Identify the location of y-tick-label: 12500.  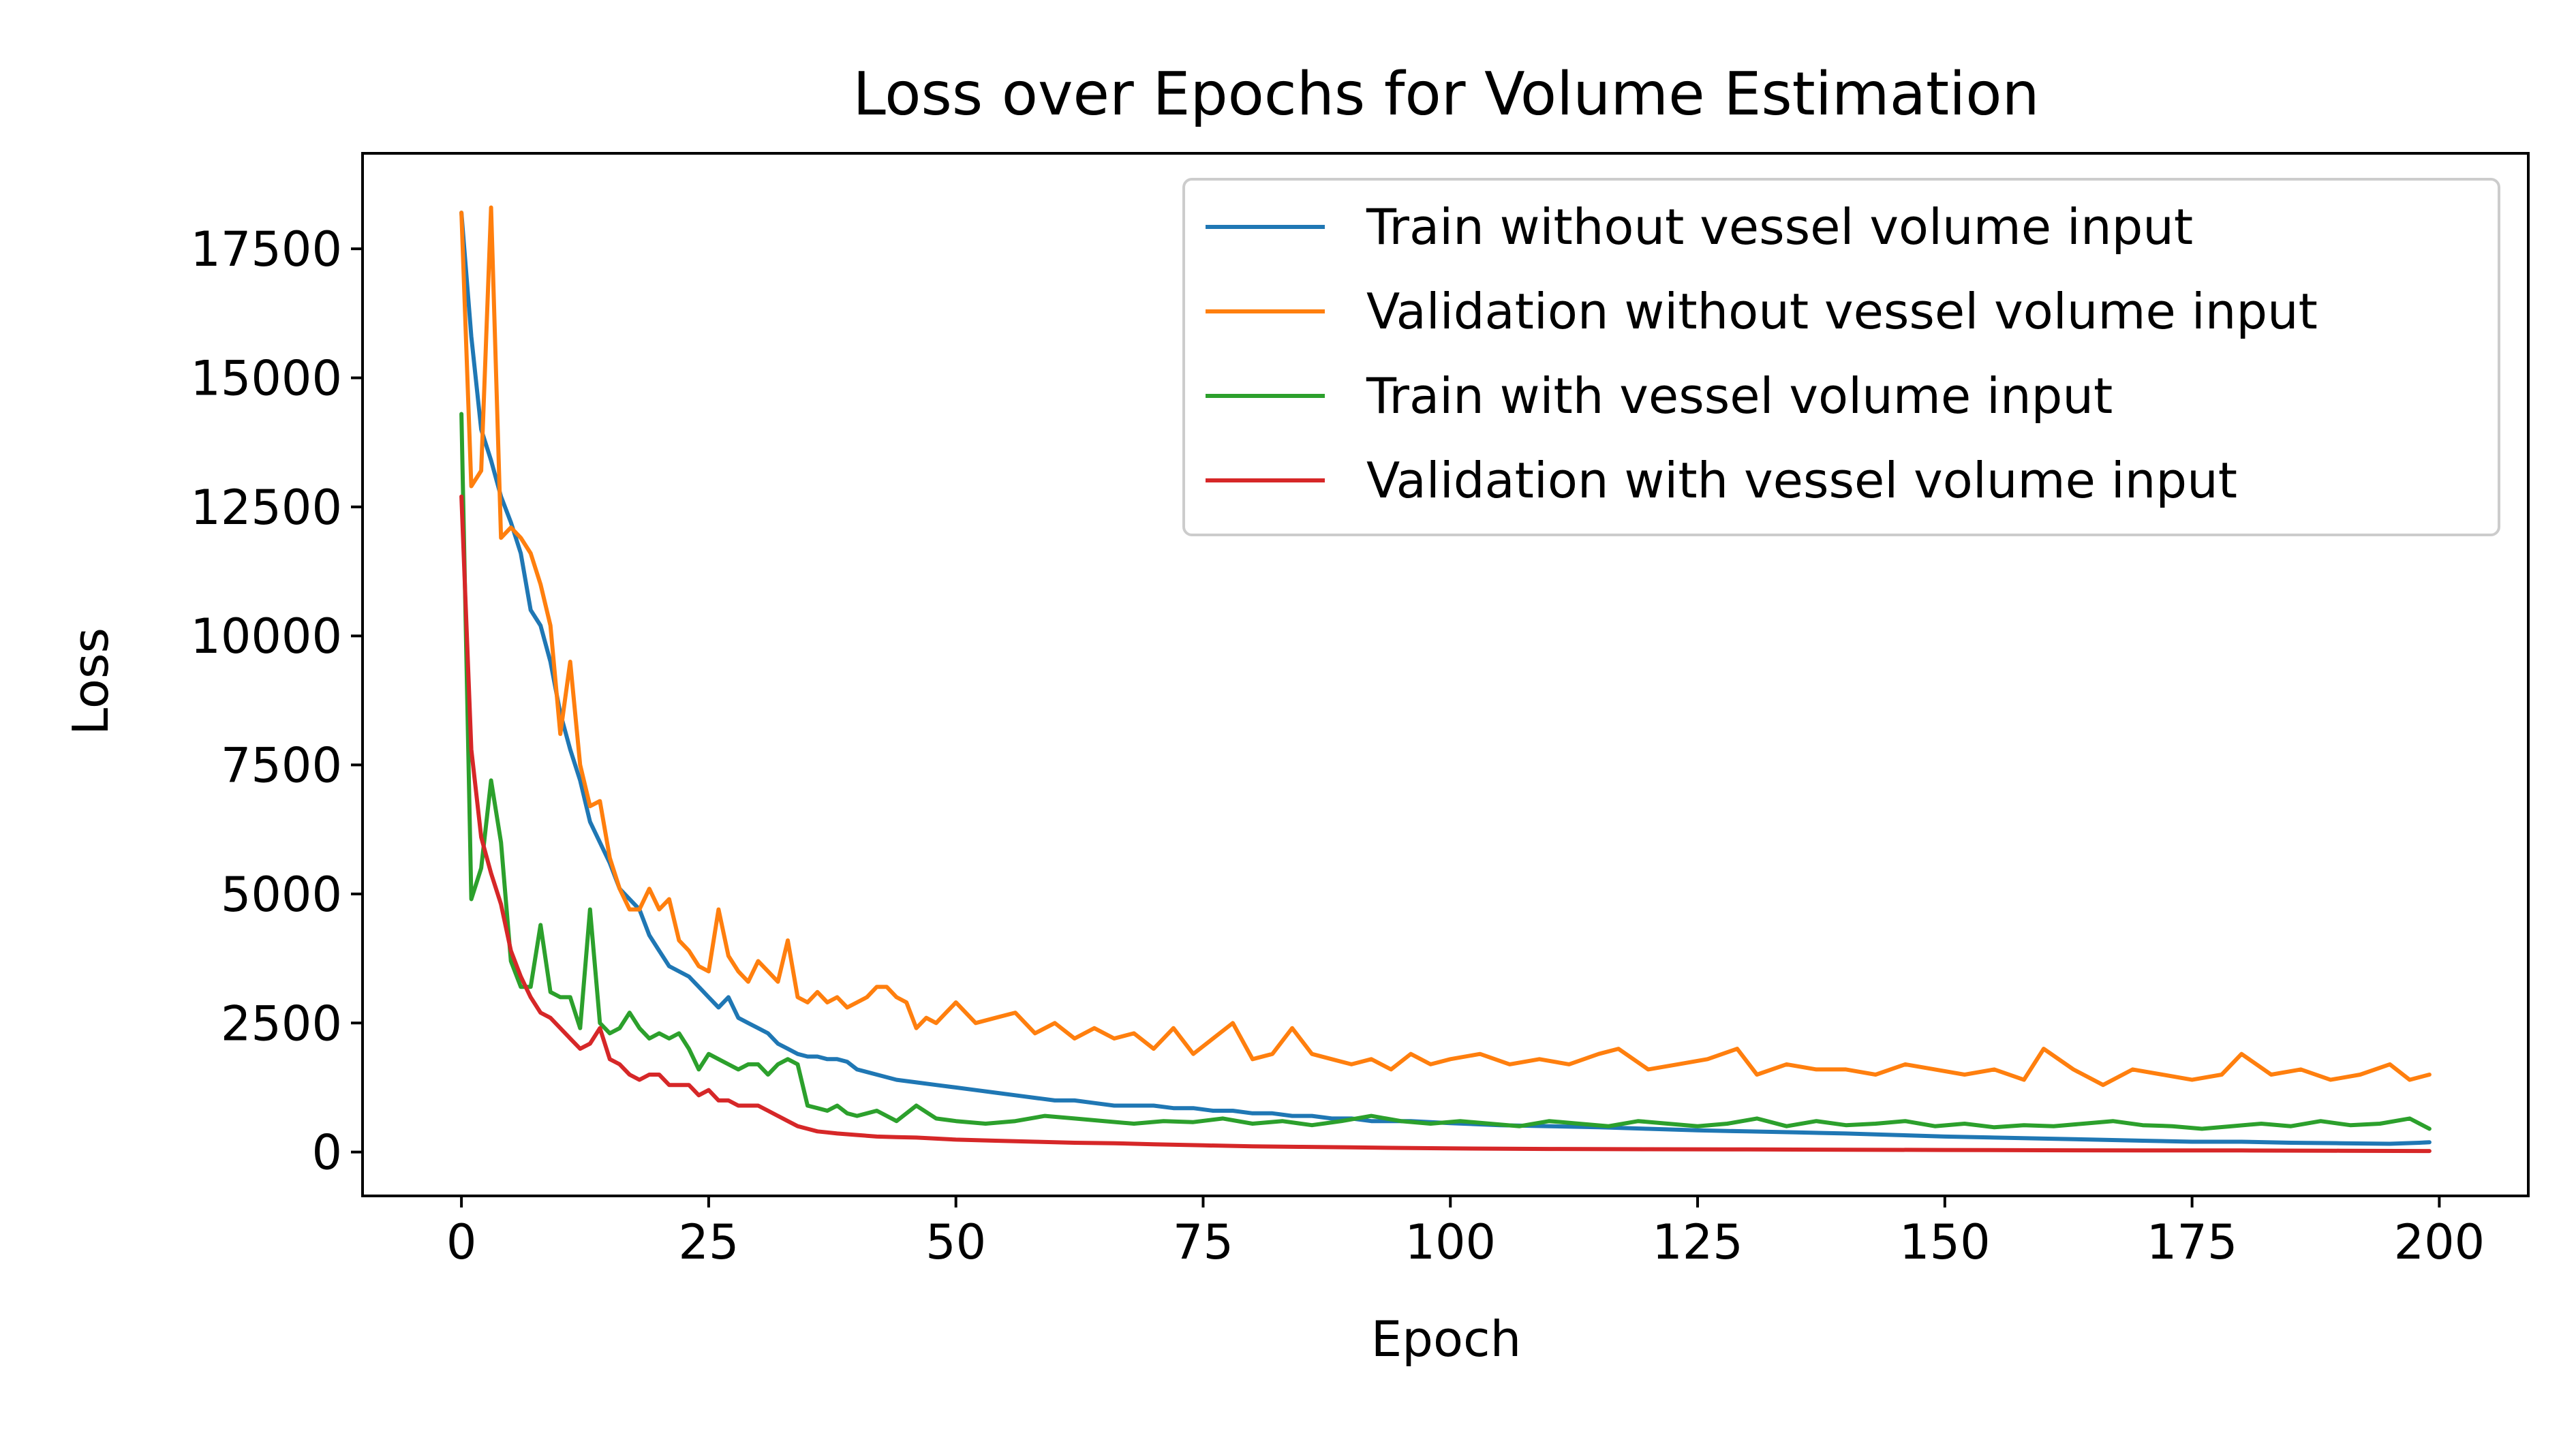
(266, 508).